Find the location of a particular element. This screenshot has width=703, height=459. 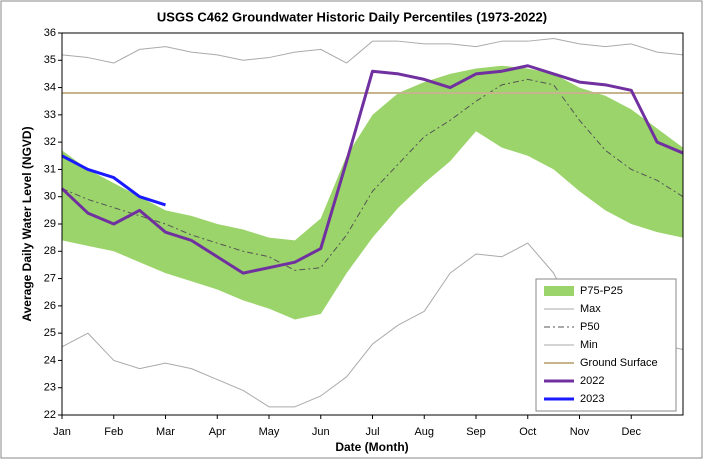

x-tick-label: Aug is located at coordinates (424, 432).